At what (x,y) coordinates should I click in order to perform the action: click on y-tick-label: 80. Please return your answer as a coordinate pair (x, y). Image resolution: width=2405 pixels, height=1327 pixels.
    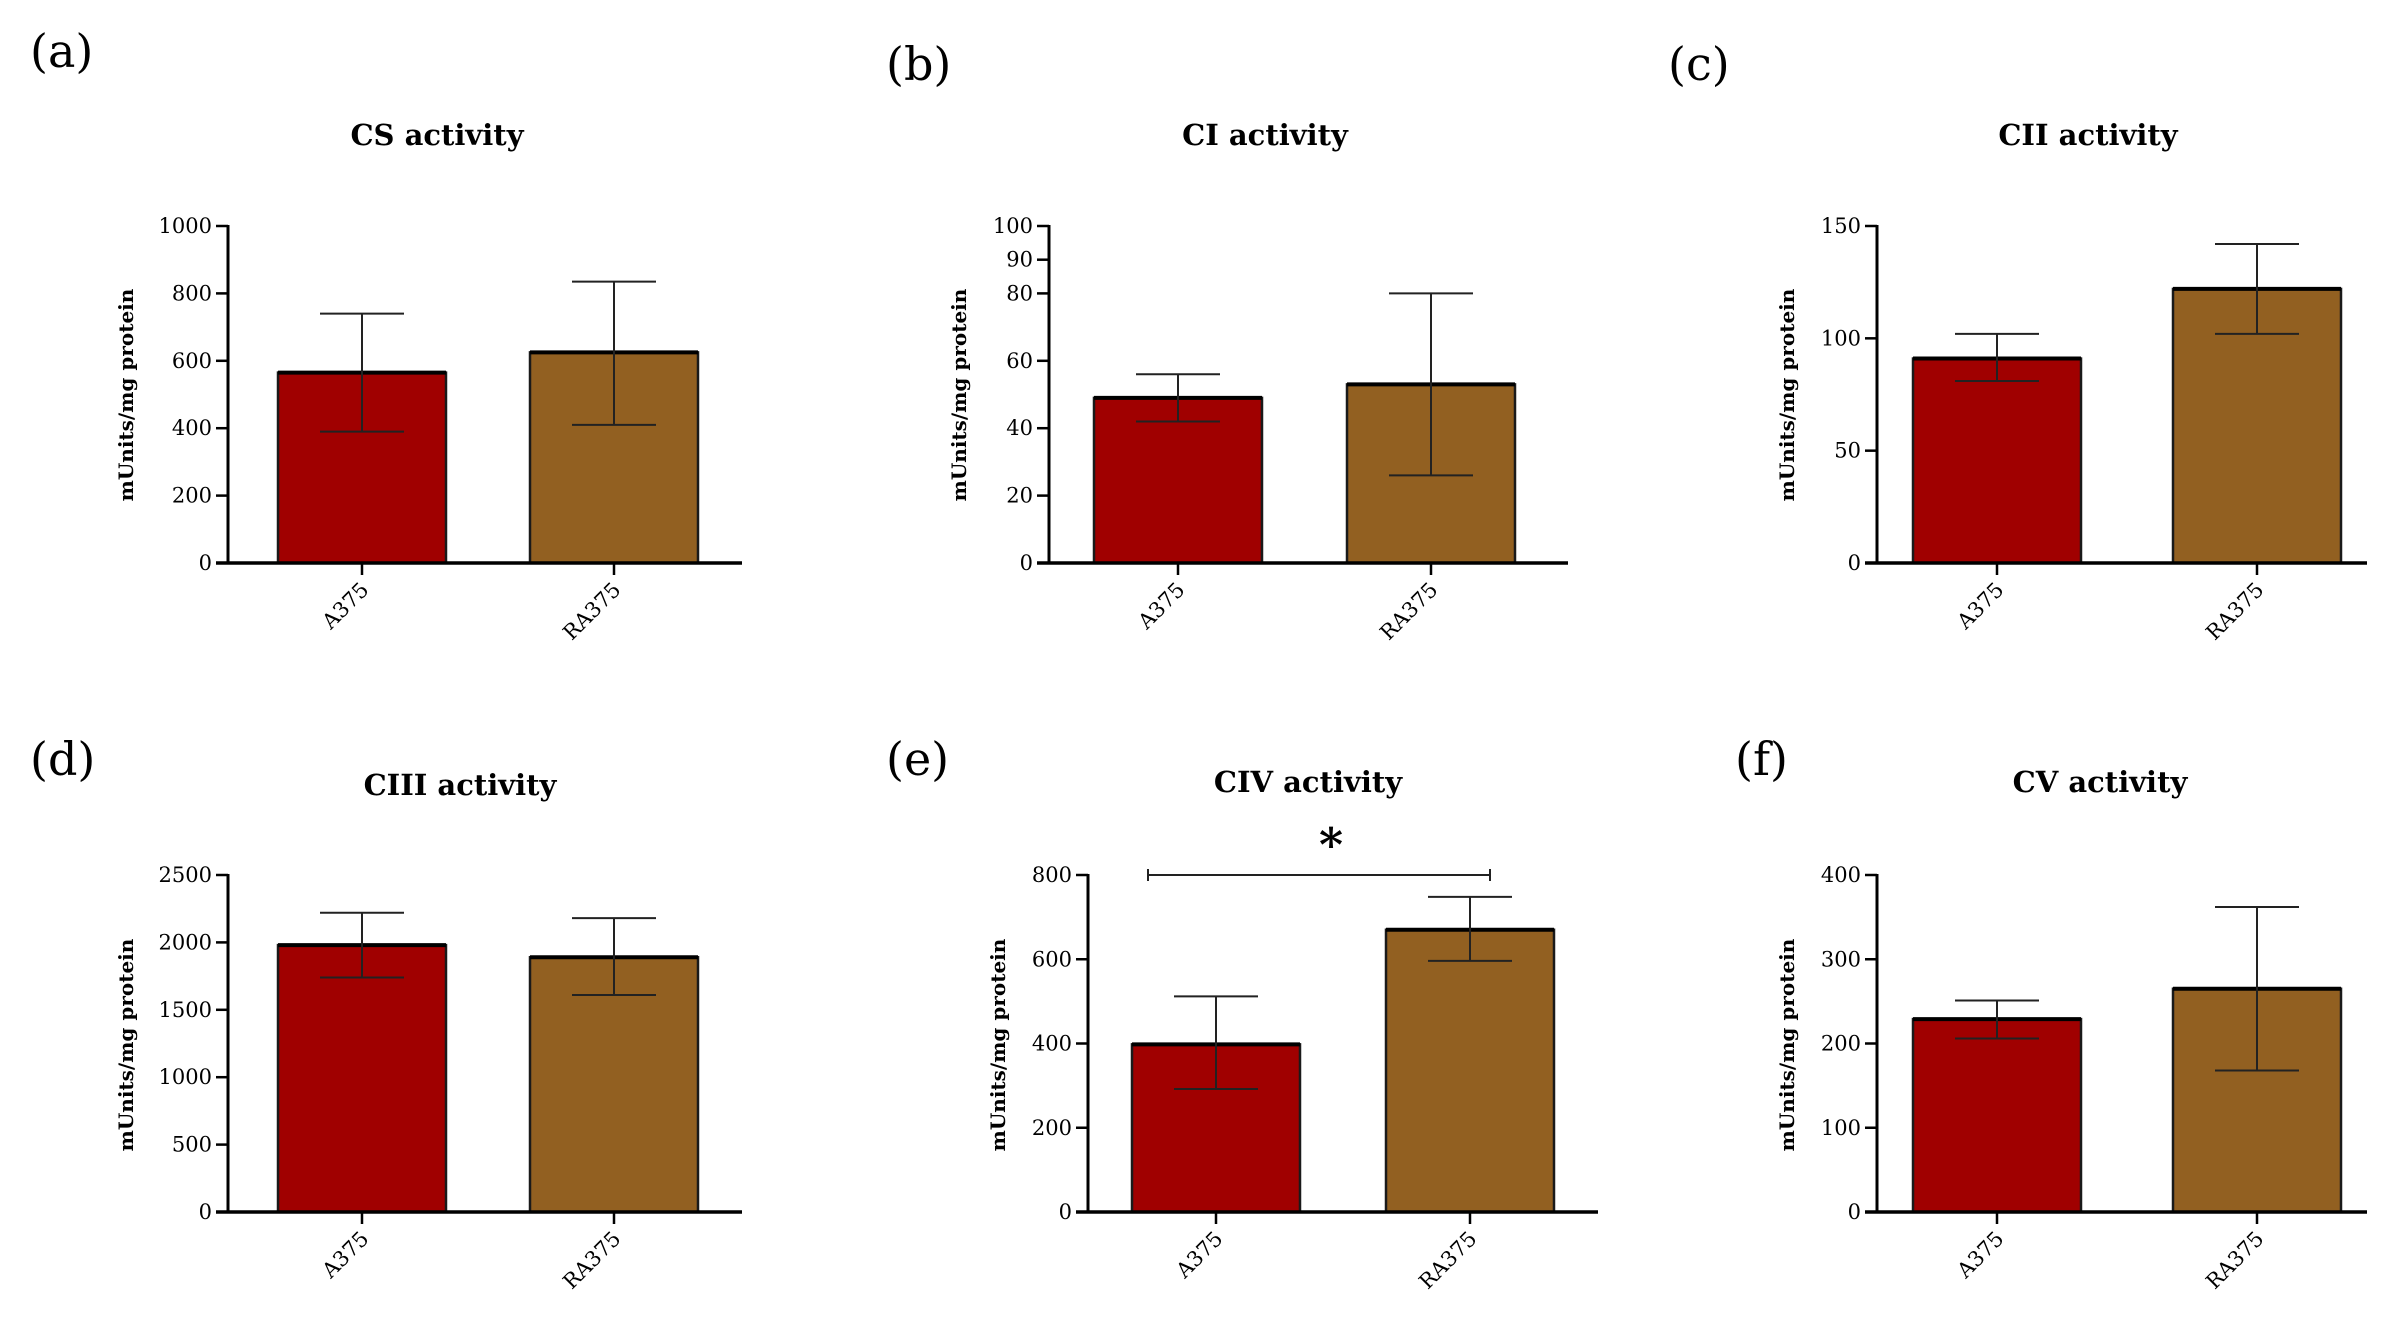
    Looking at the image, I should click on (1019, 293).